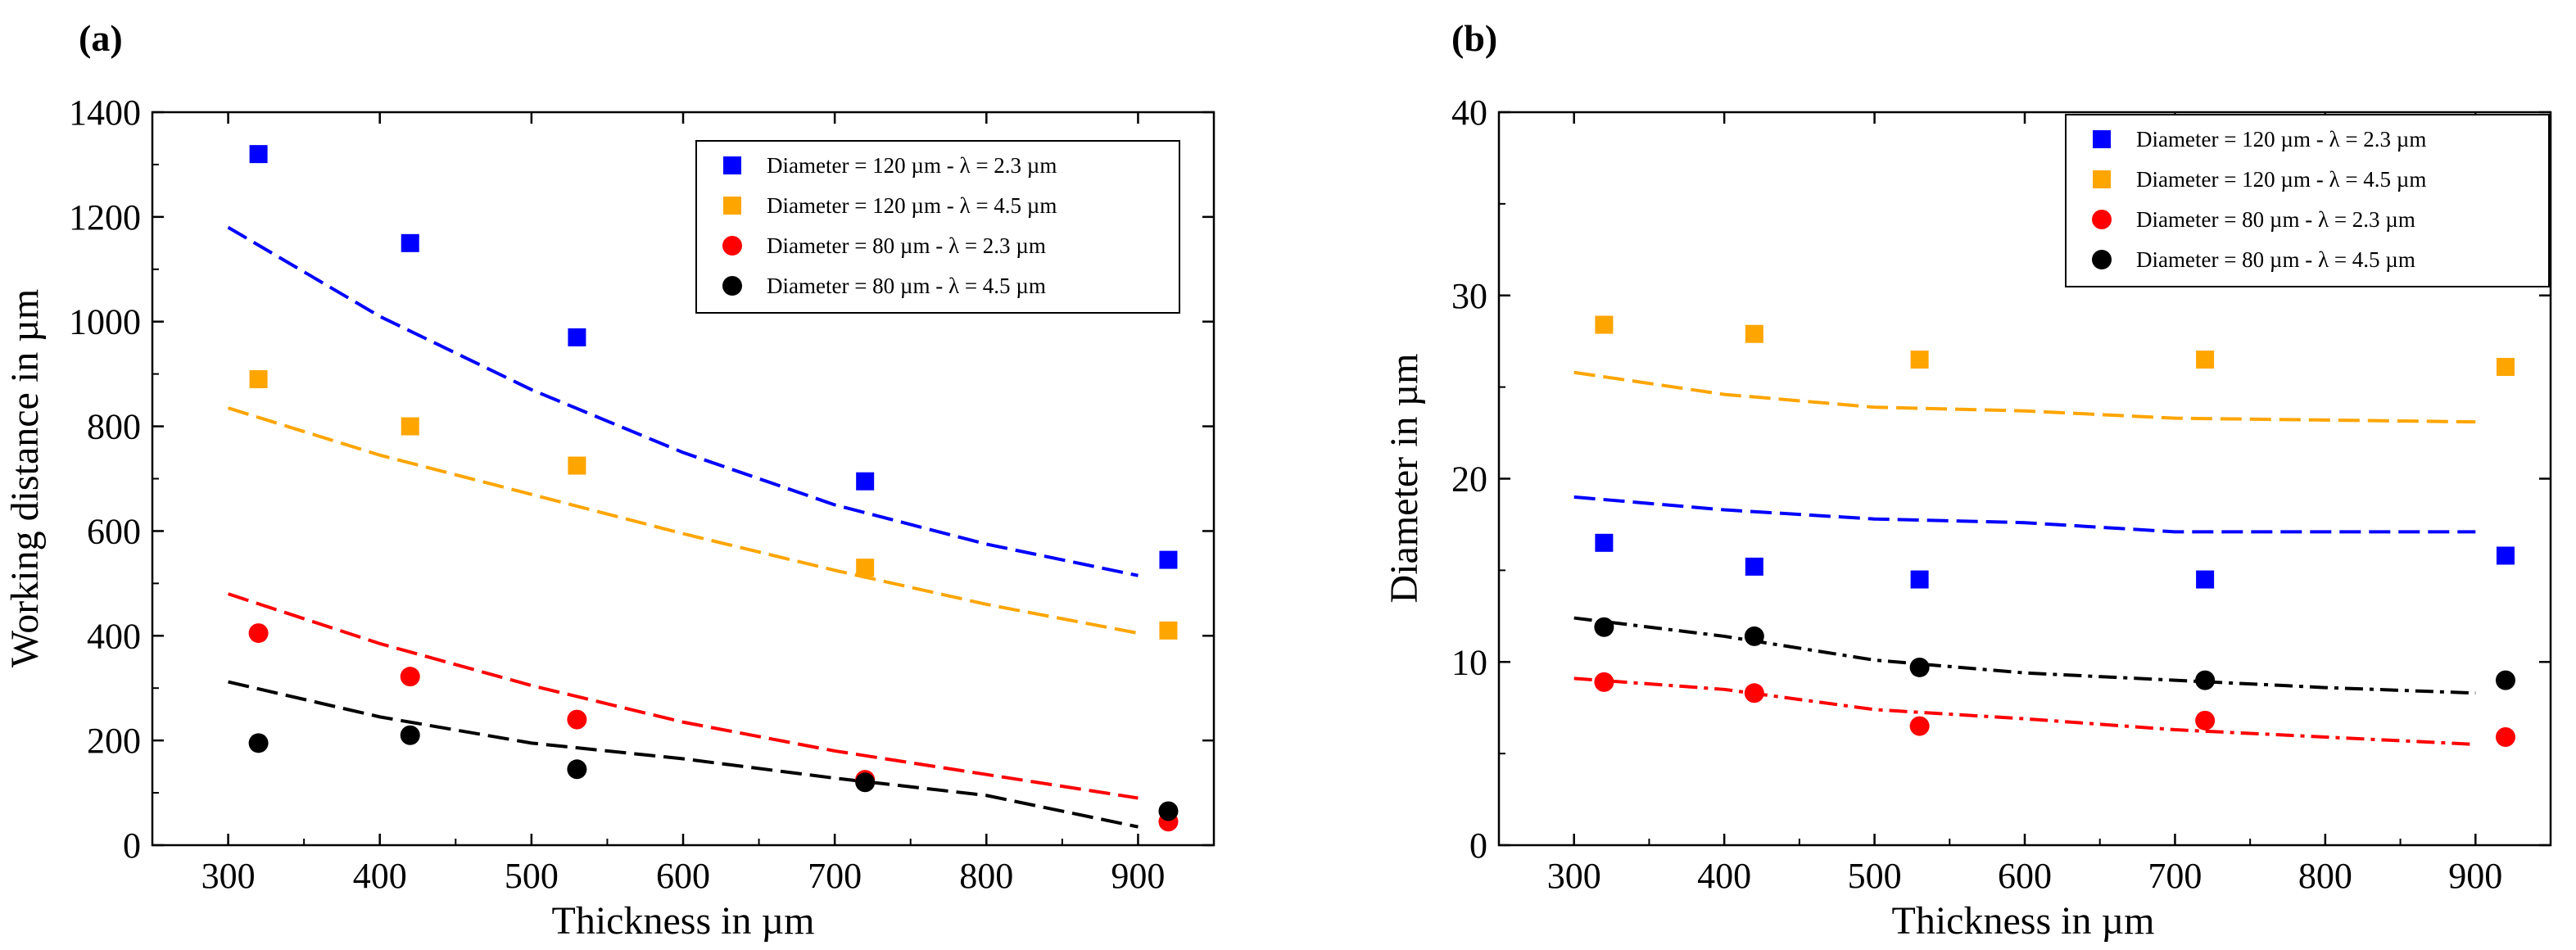 Image resolution: width=2576 pixels, height=950 pixels. I want to click on panel-a-legend-label-1: Diameter = 120 µm - λ = 2.3 µm, so click(912, 165).